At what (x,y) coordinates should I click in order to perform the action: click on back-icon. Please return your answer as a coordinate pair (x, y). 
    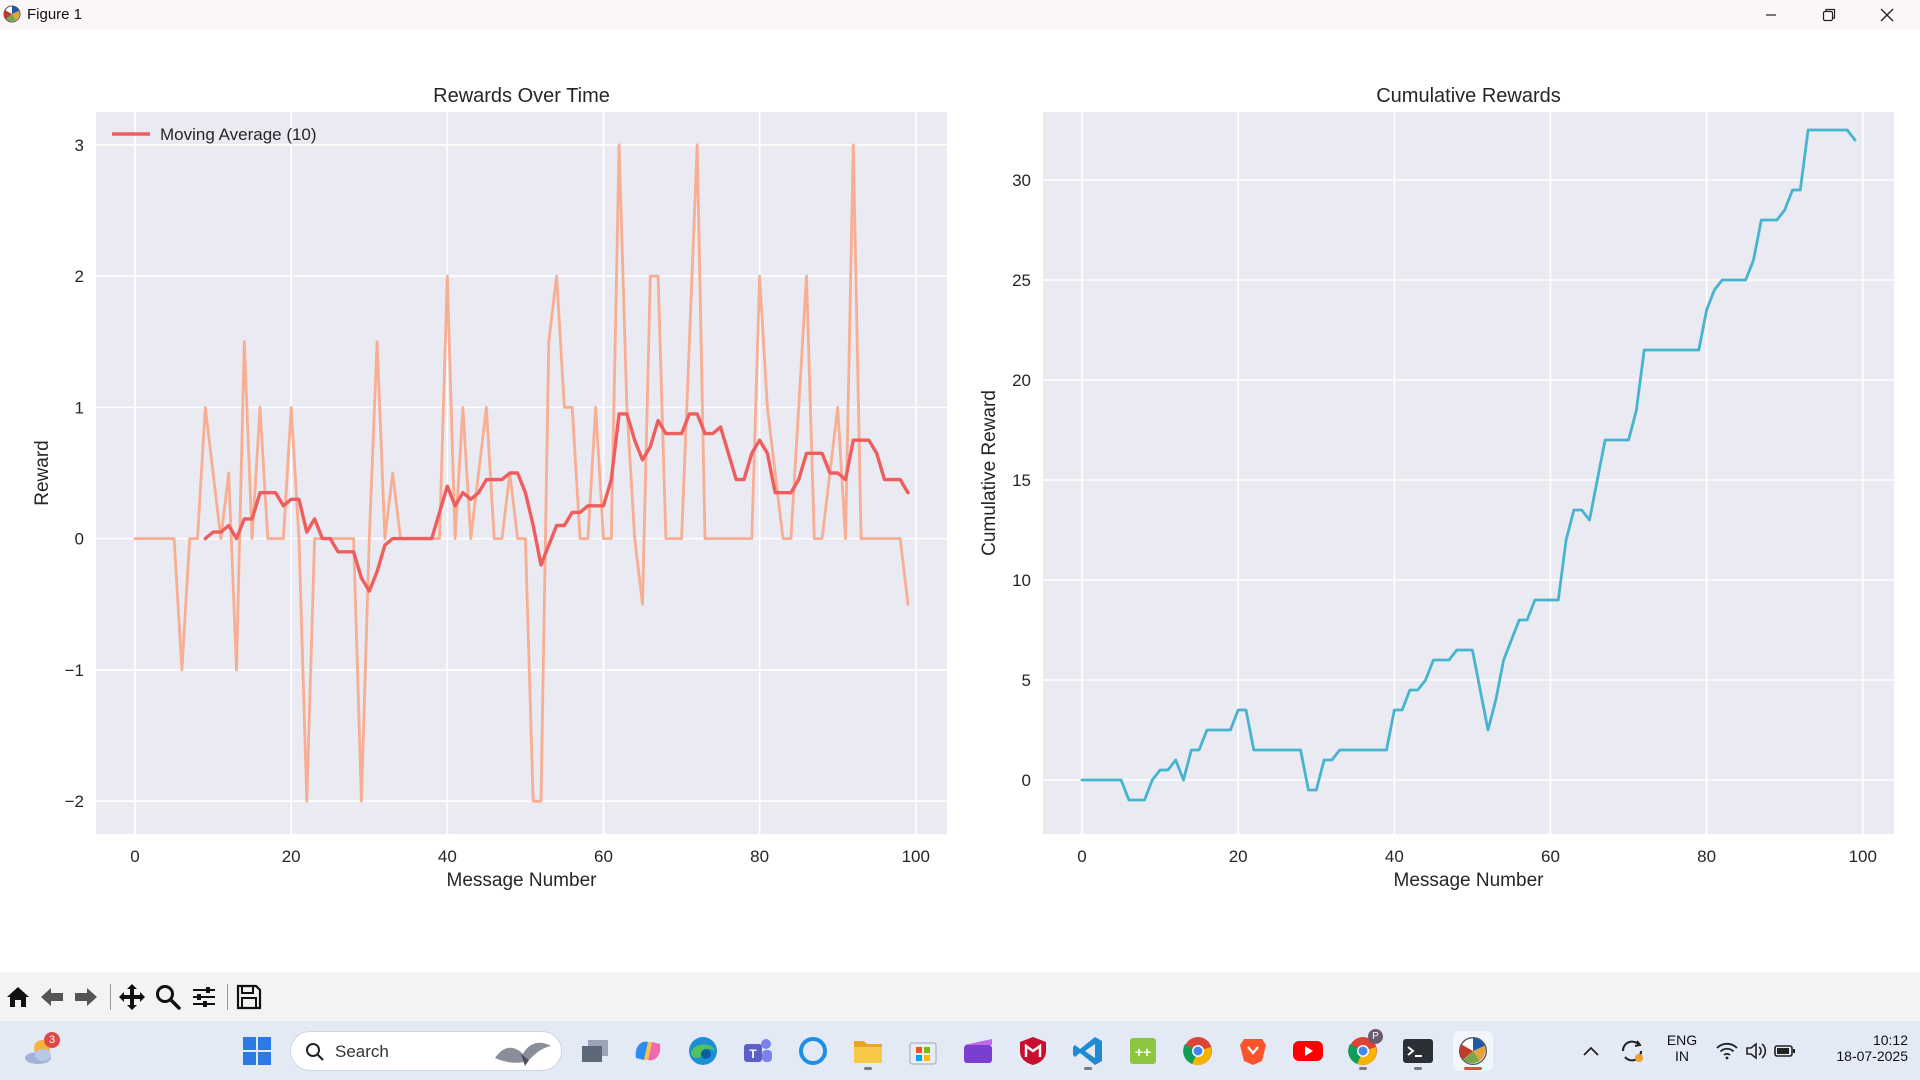
    Looking at the image, I should click on (52, 997).